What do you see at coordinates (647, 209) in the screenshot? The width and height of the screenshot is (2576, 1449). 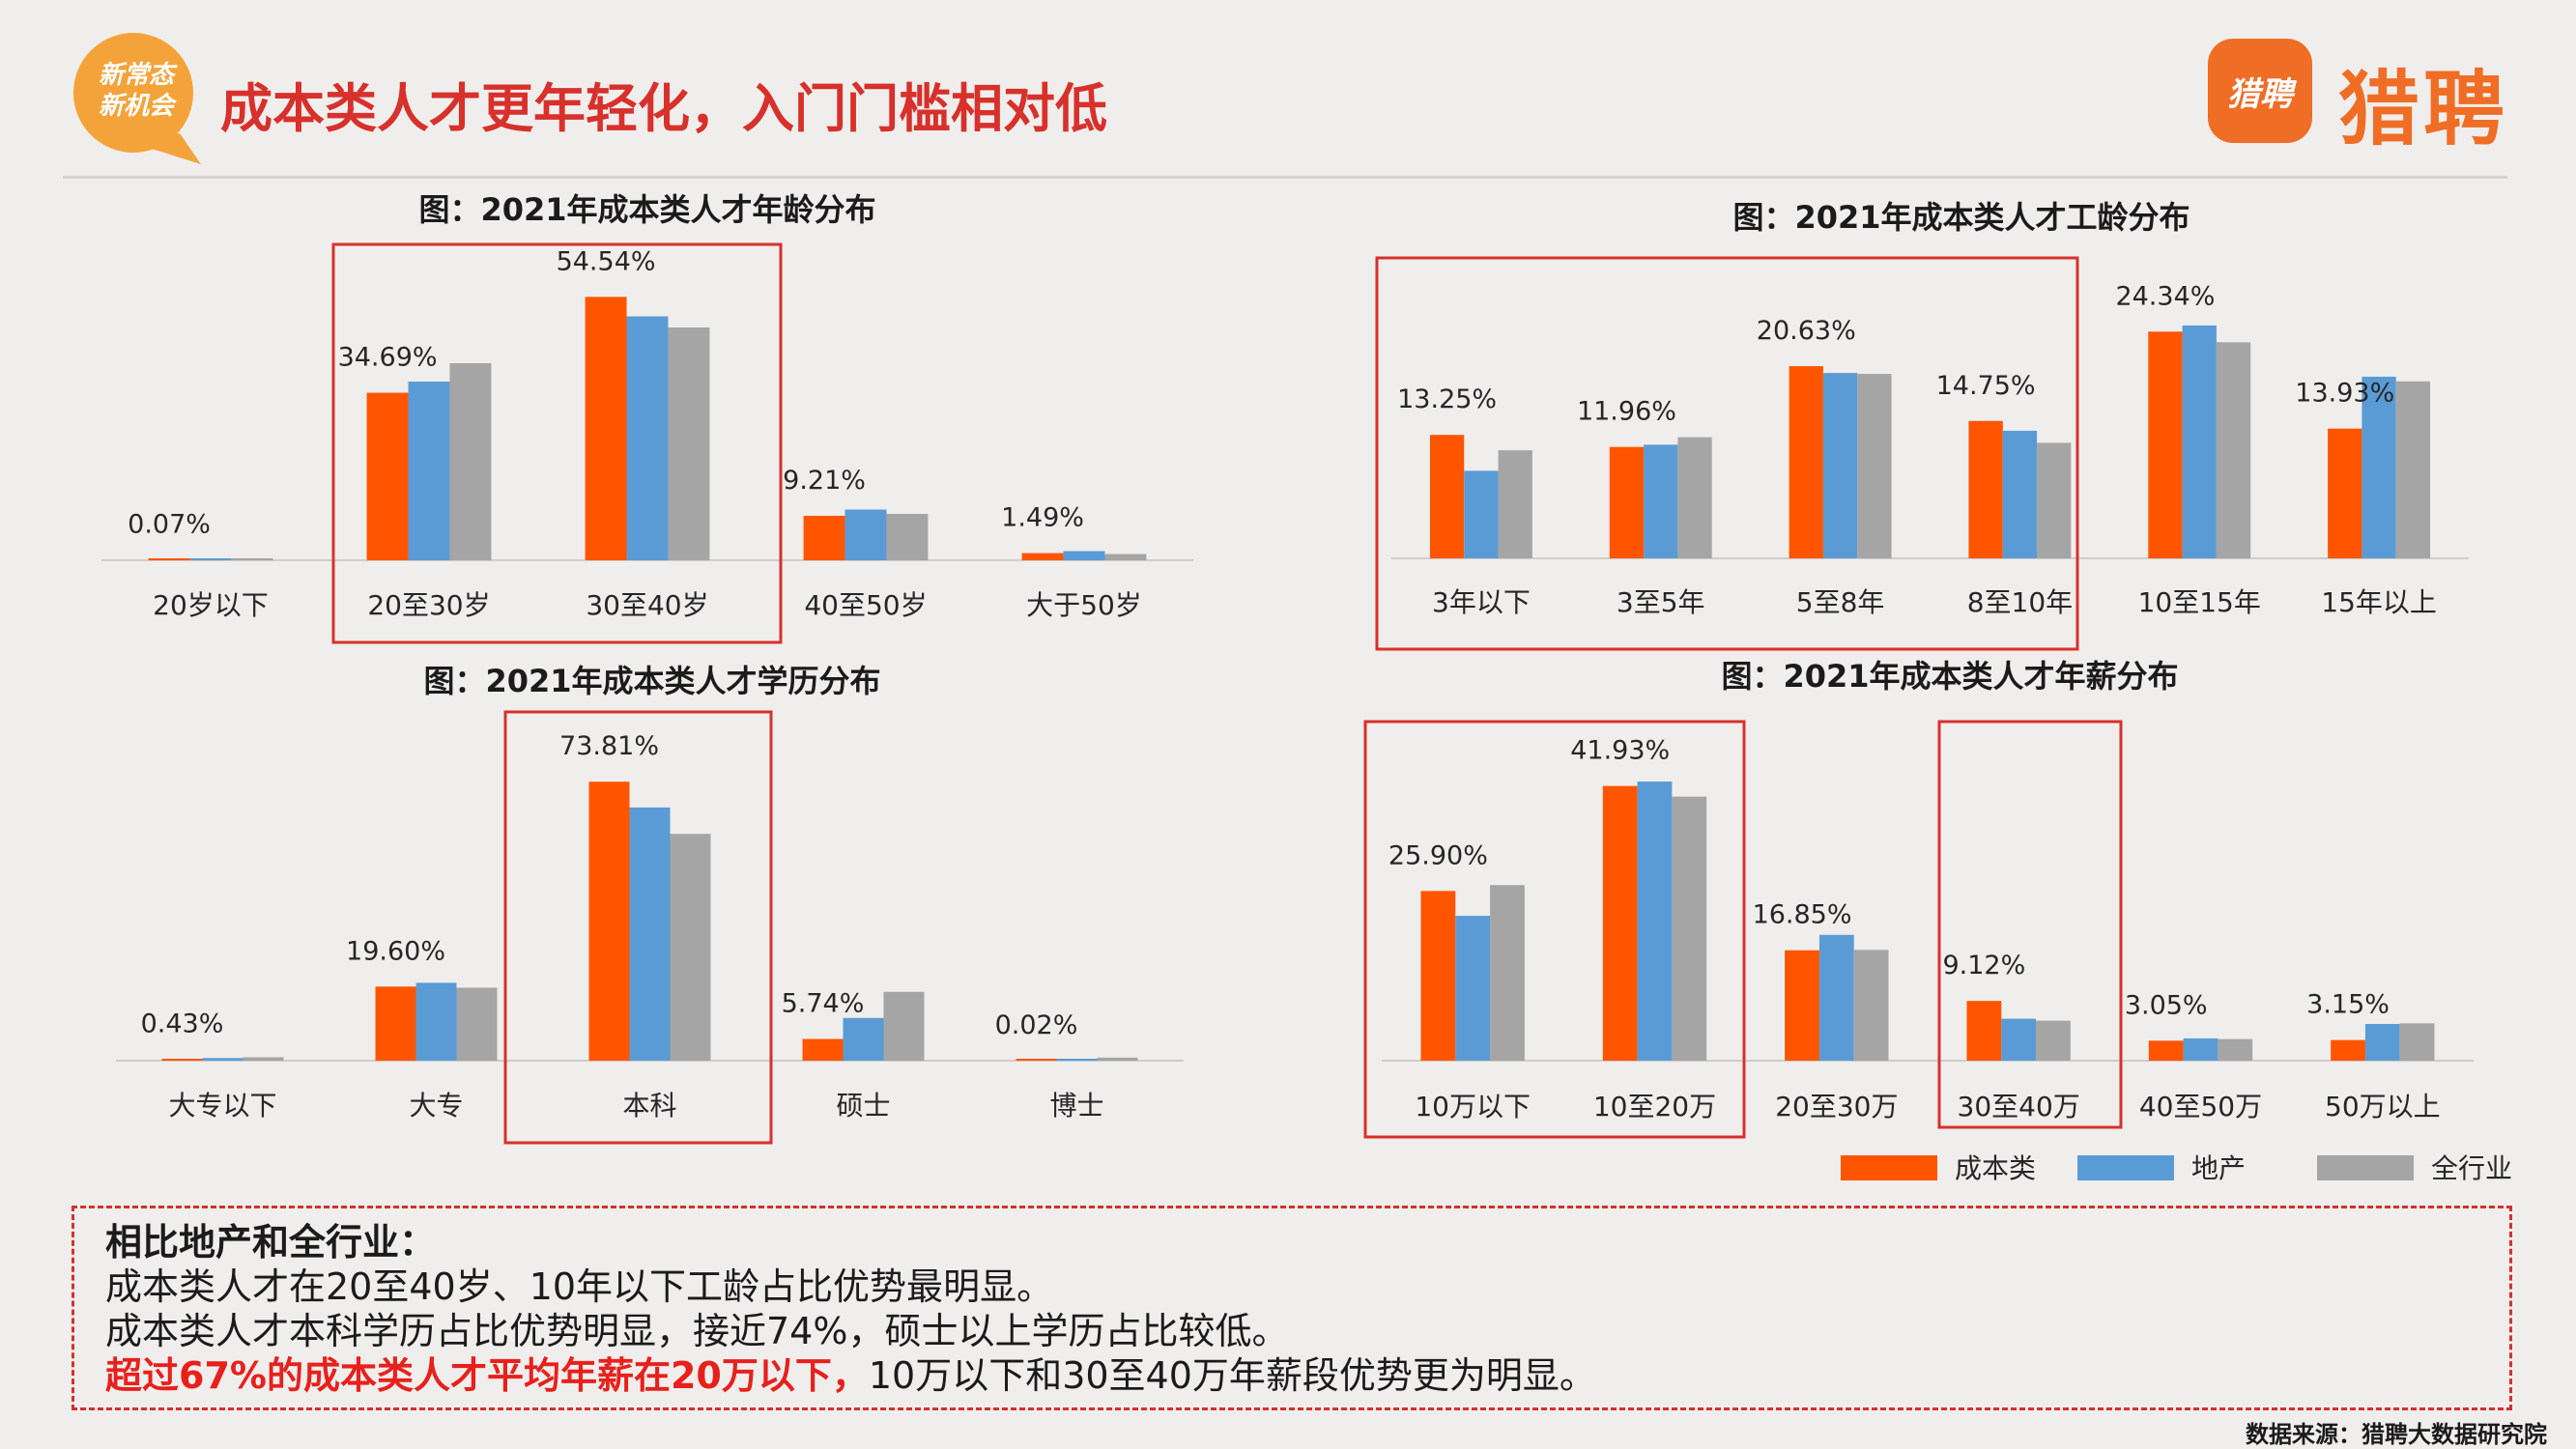 I see `chart-title: 图：2021年成本类人才年龄分布` at bounding box center [647, 209].